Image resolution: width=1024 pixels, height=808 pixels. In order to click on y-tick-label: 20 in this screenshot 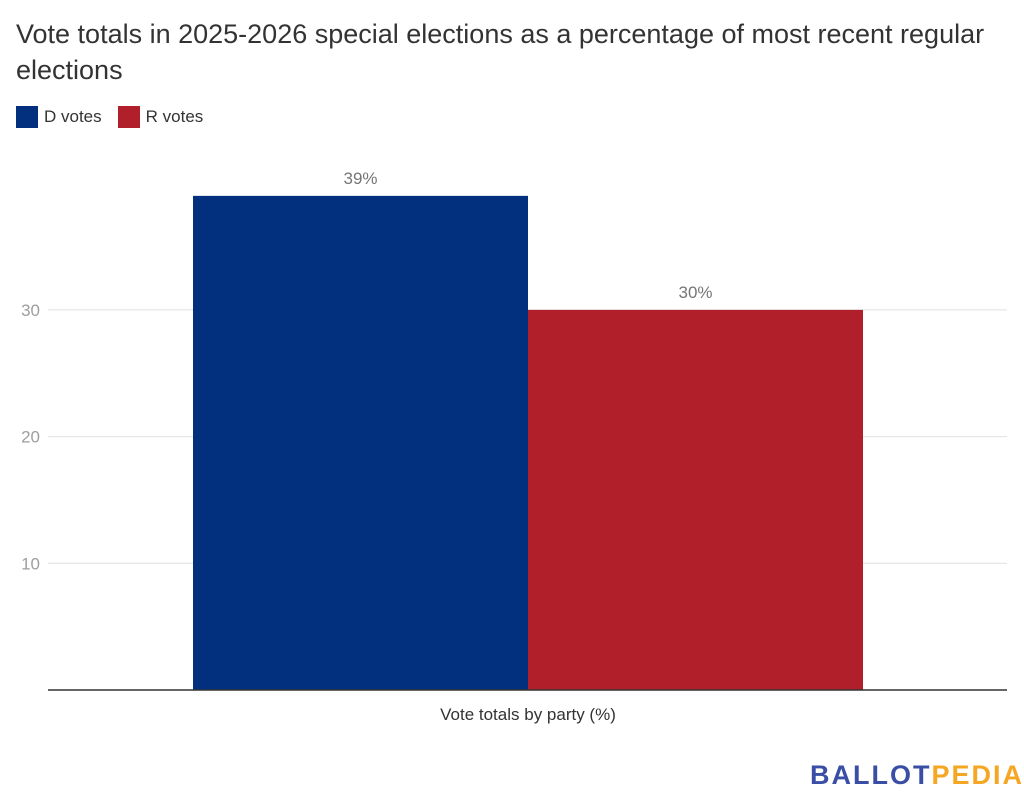, I will do `click(30, 437)`.